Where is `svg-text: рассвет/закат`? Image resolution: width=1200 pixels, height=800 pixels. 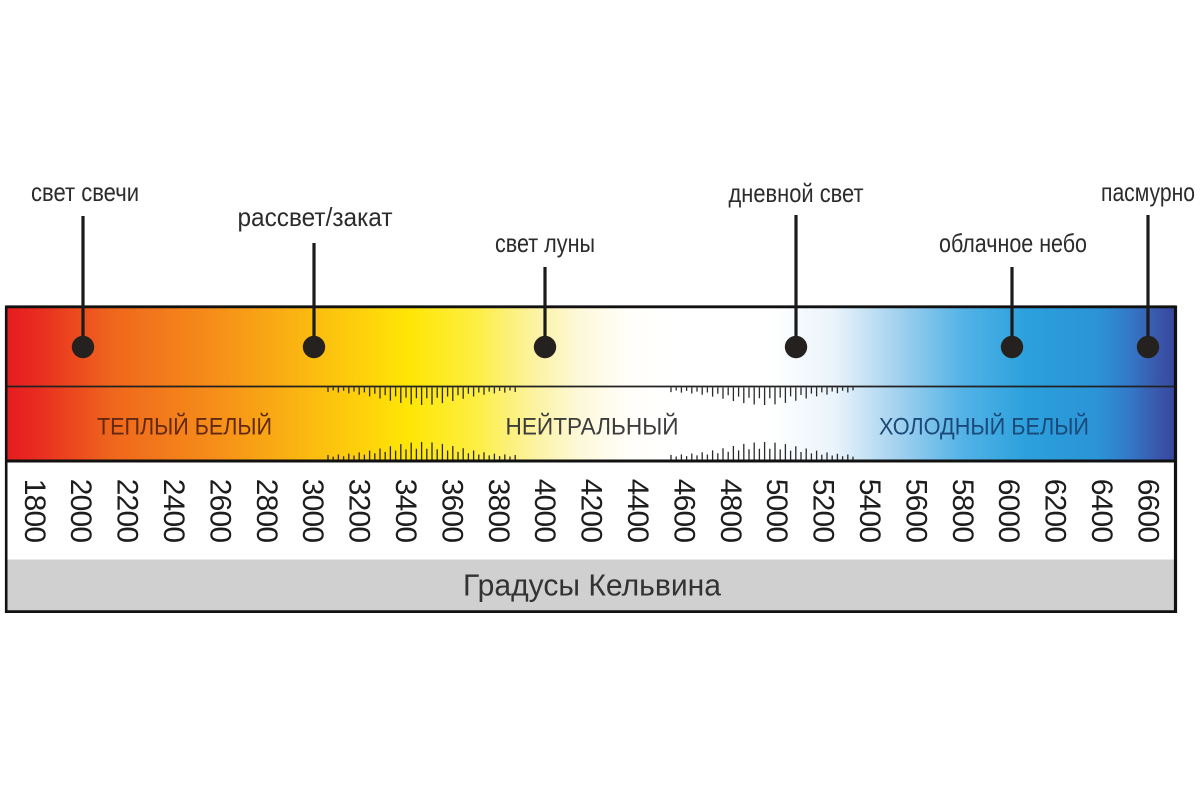
svg-text: рассвет/закат is located at coordinates (315, 217).